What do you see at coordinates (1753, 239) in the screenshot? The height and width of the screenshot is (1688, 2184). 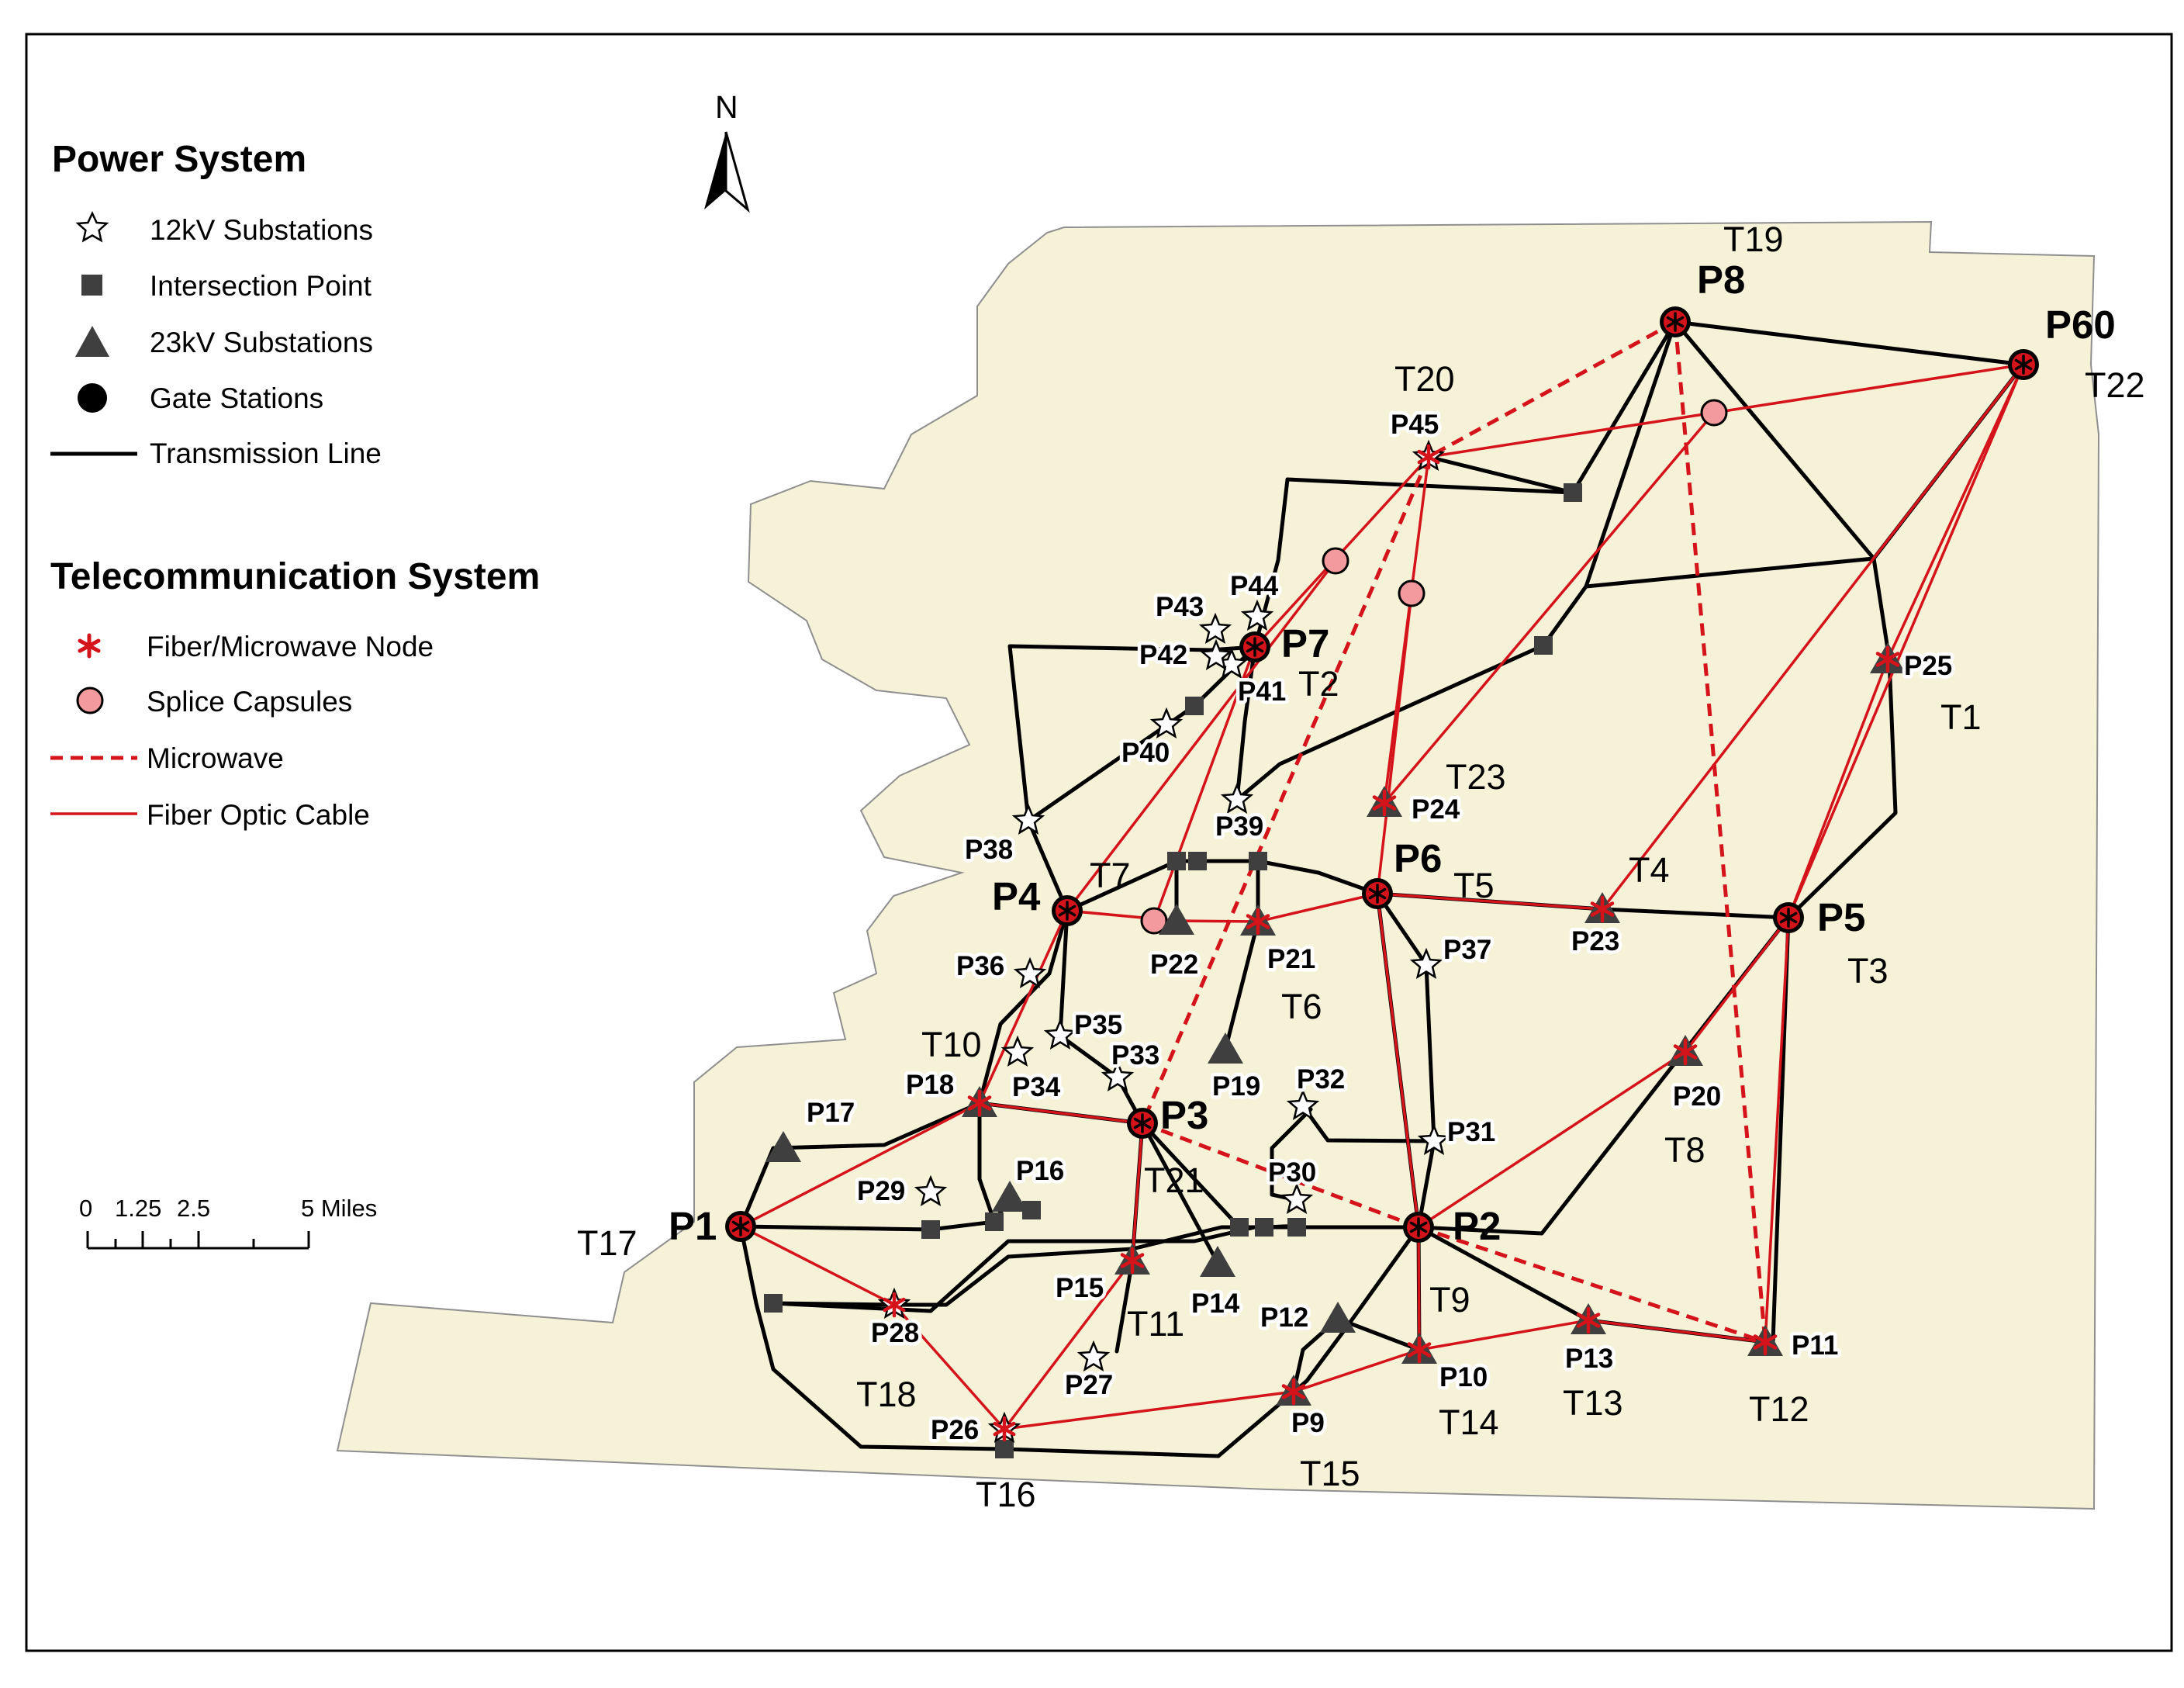 I see `terminal-label-t19: T19` at bounding box center [1753, 239].